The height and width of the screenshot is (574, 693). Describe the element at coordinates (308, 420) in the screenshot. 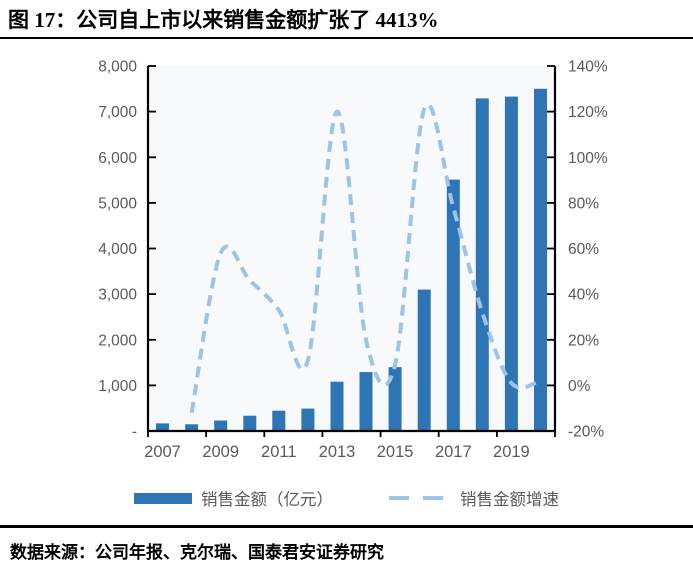

I see `bar-2012` at that location.